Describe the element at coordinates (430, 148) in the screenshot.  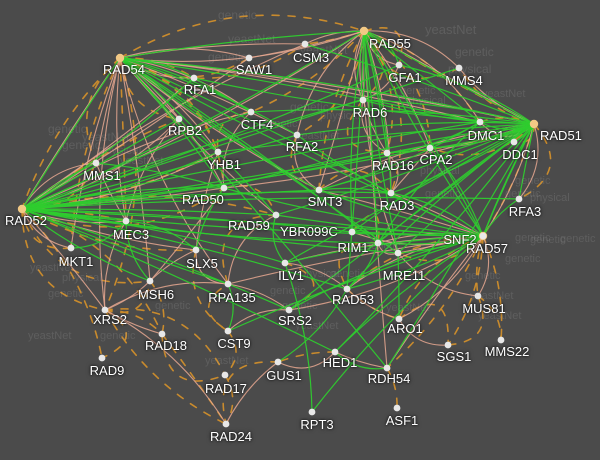
I see `graph-node-cpa2` at that location.